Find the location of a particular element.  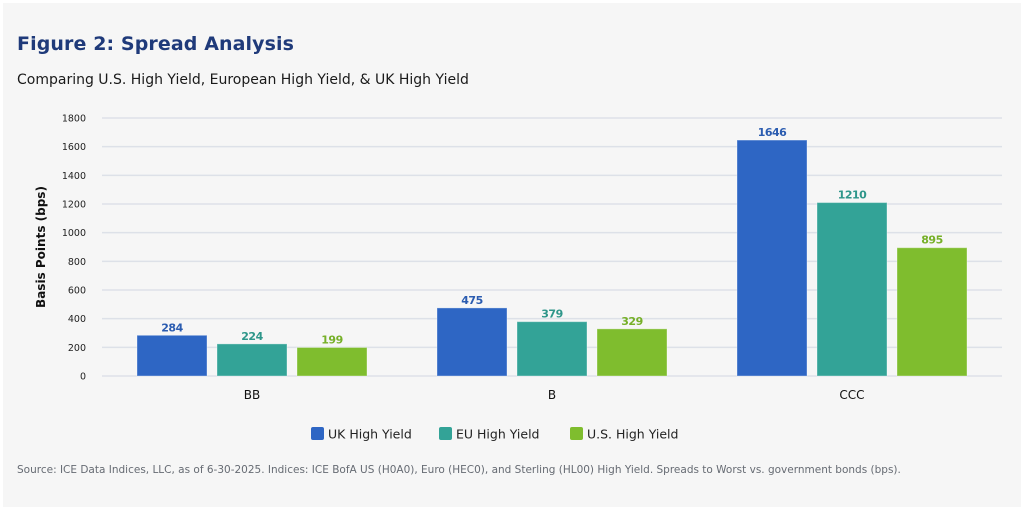

bar-uk-high-yield-ccc is located at coordinates (772, 258).